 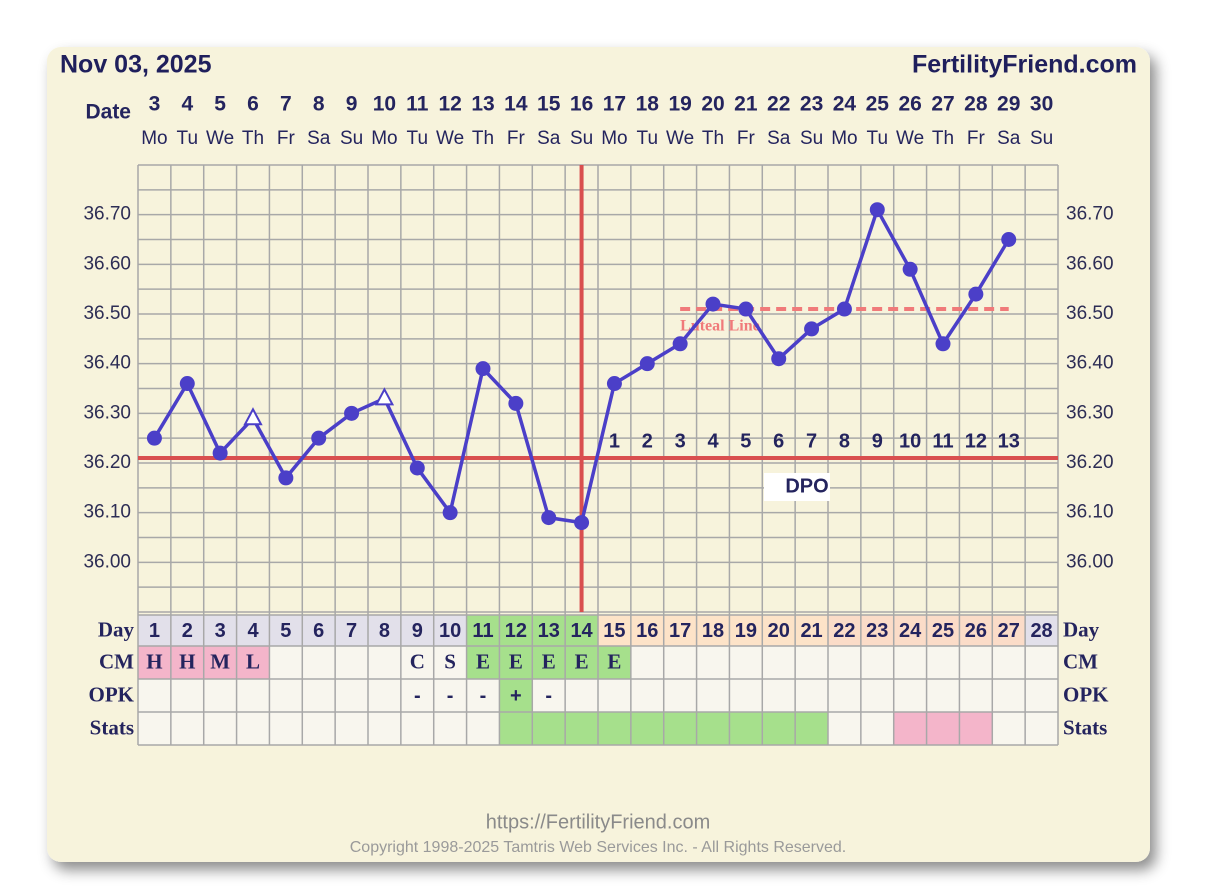 What do you see at coordinates (647, 631) in the screenshot?
I see `table-cell-text: 16` at bounding box center [647, 631].